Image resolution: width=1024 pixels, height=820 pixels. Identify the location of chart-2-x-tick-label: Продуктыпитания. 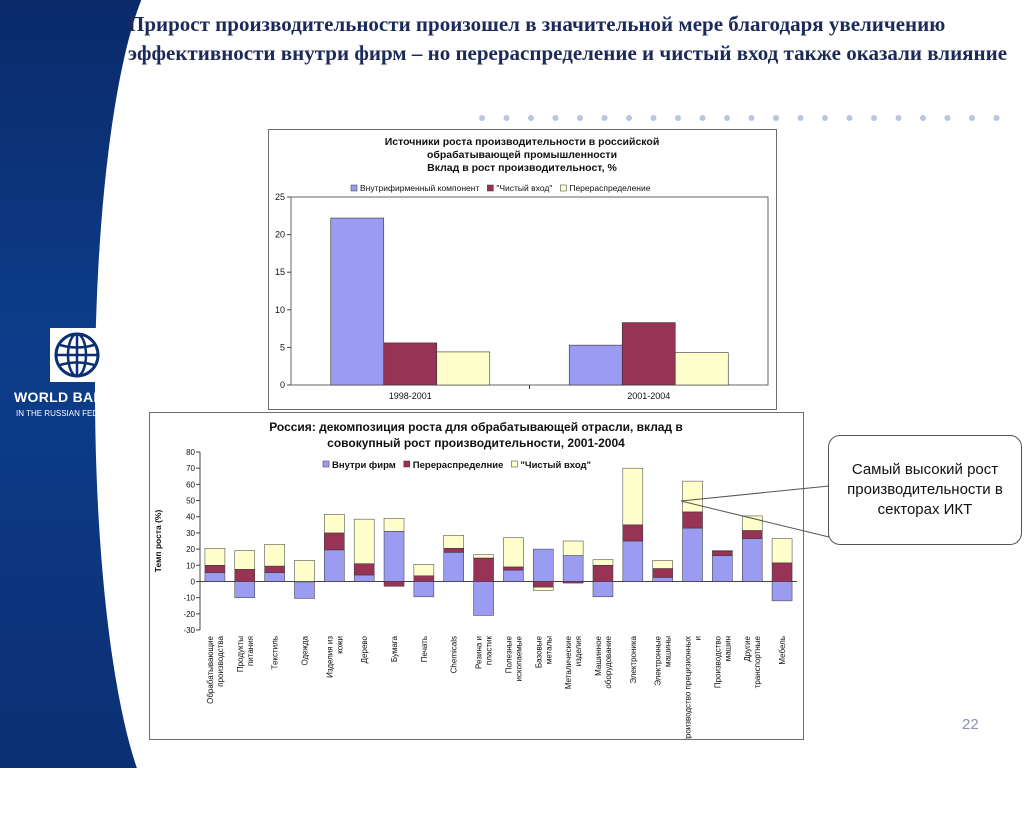
(245, 654).